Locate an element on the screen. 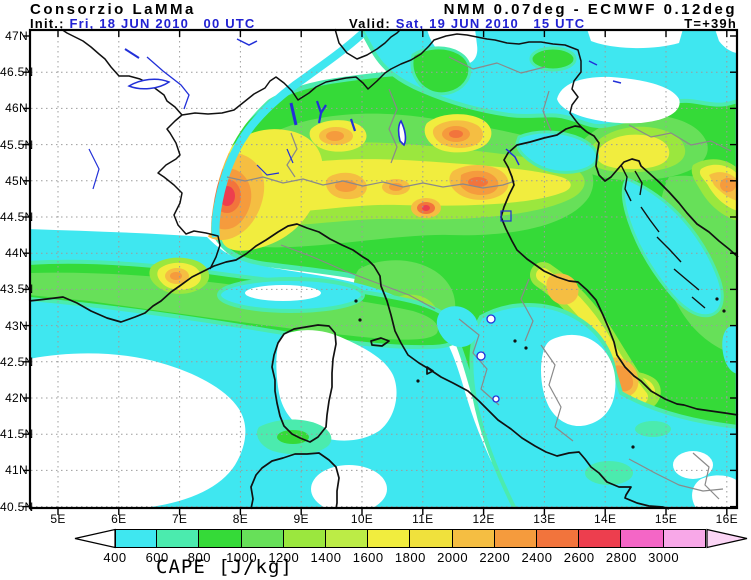 Image resolution: width=751 pixels, height=580 pixels. lat-tick-label: 46N is located at coordinates (16, 108).